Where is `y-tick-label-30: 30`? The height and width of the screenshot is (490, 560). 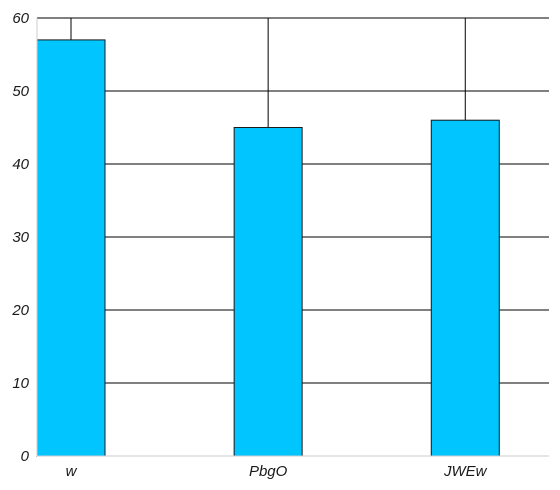 y-tick-label-30: 30 is located at coordinates (20, 237).